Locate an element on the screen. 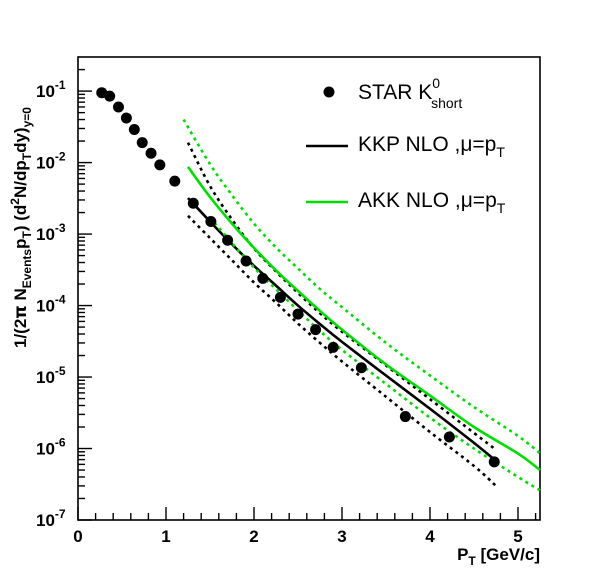 This screenshot has height=576, width=600. y-tick-label: 10⁻⁴ is located at coordinates (51, 304).